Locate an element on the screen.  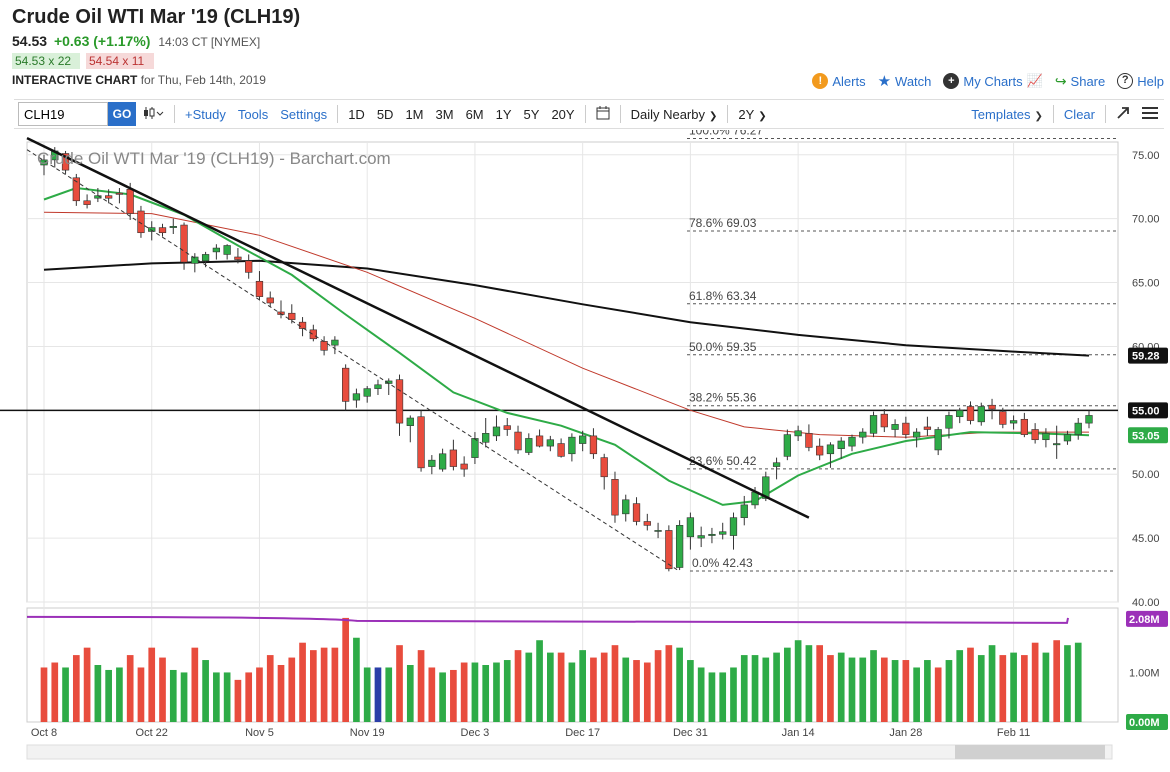
period-5d: 5D is located at coordinates (385, 114).